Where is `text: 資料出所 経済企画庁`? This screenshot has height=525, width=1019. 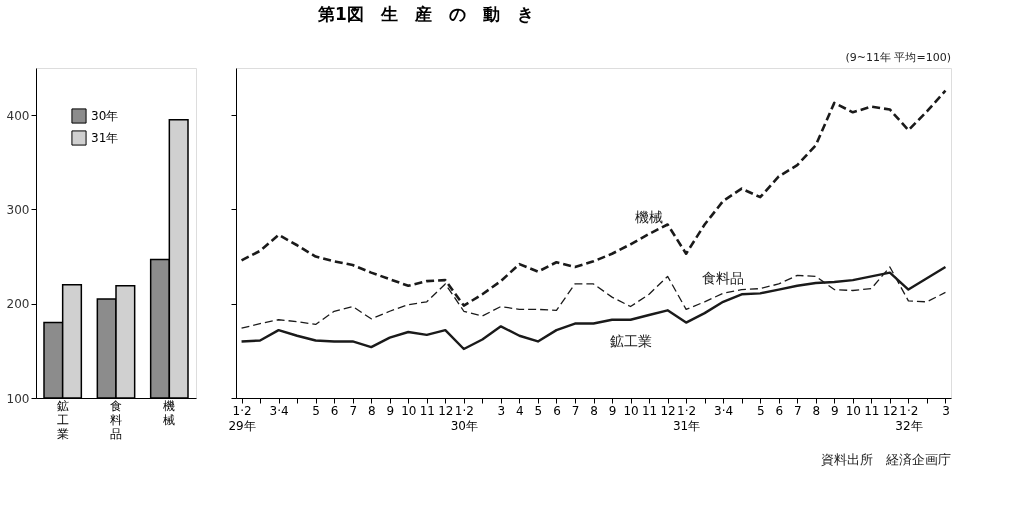
text: 資料出所 経済企画庁 is located at coordinates (886, 459).